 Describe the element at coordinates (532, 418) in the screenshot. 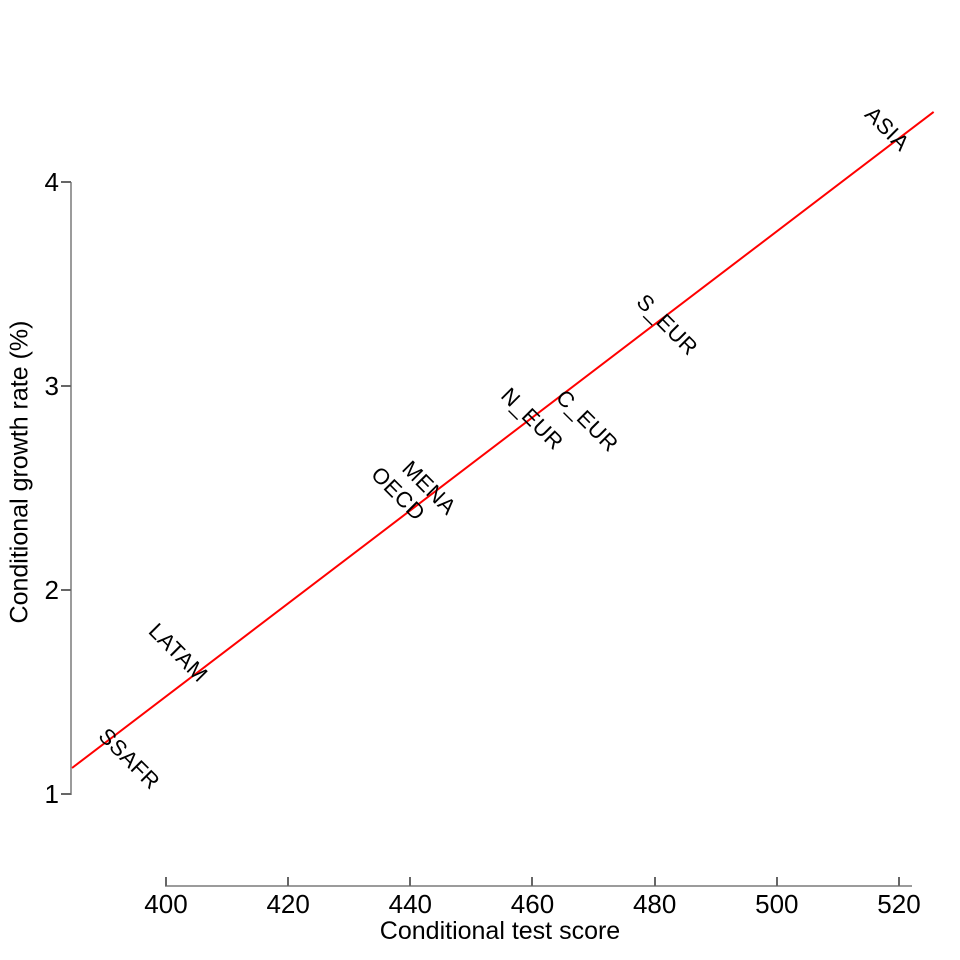

I see `point-label-n_eur: N_EUR` at that location.